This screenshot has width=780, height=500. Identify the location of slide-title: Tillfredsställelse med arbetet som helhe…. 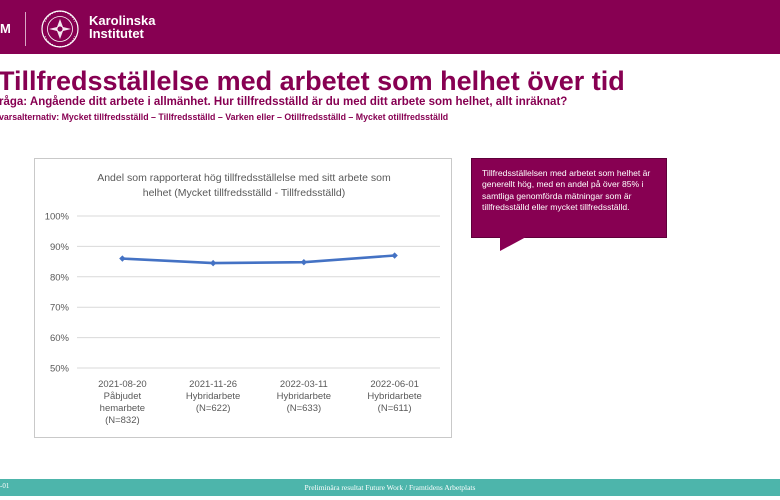
(312, 81).